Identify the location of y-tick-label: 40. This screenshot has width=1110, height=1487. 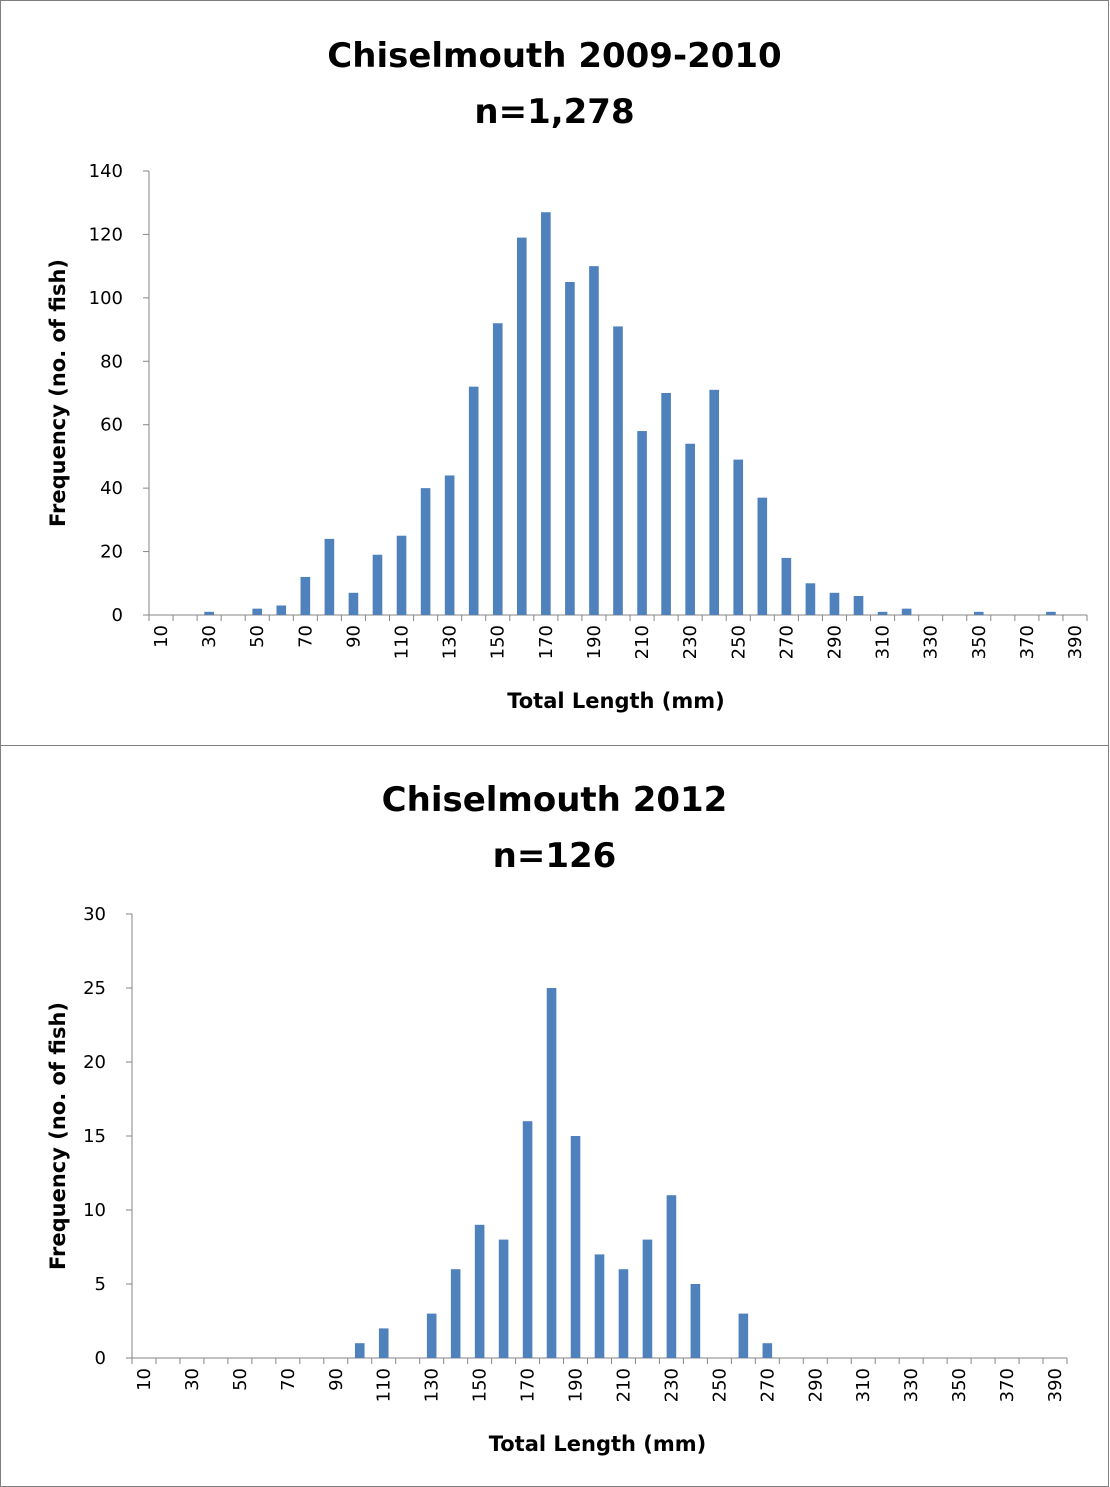
(111, 488).